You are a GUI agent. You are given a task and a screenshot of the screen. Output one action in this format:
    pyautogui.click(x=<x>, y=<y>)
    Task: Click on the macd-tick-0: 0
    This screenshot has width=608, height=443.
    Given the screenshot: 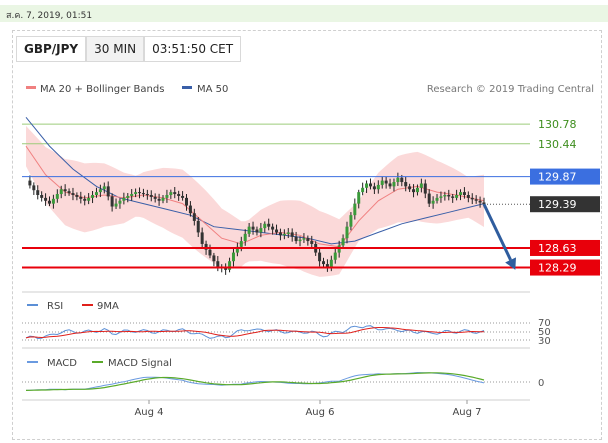 What is the action you would take?
    pyautogui.click(x=541, y=383)
    